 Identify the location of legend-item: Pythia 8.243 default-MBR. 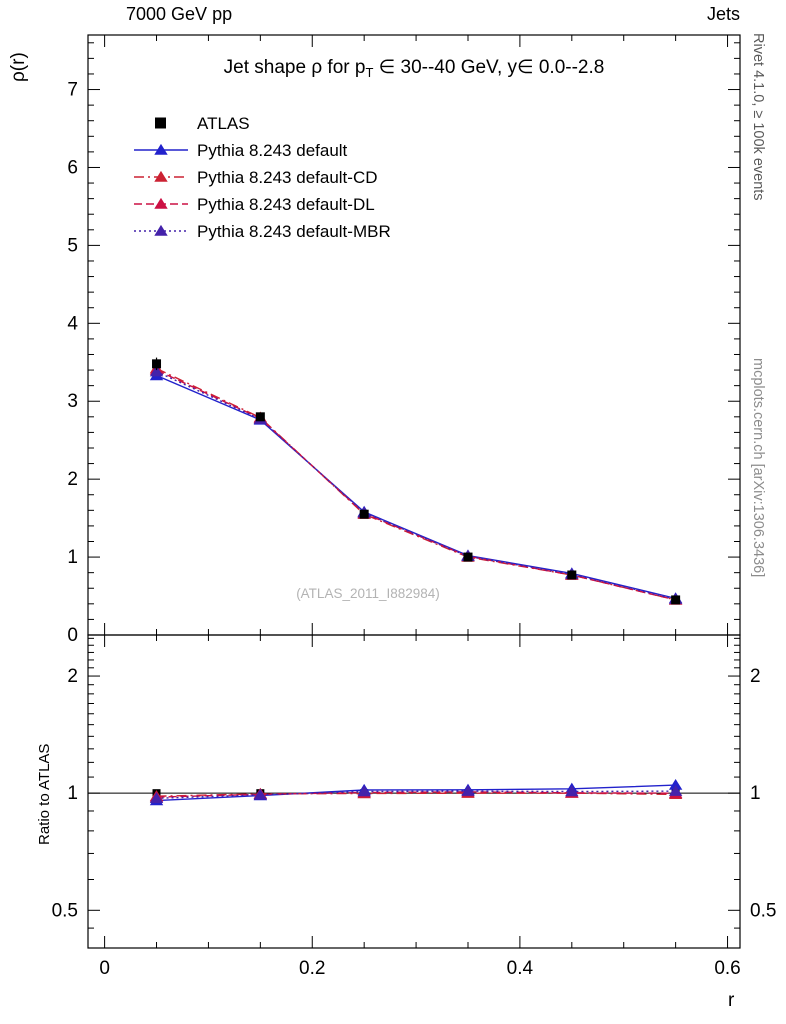
(262, 231).